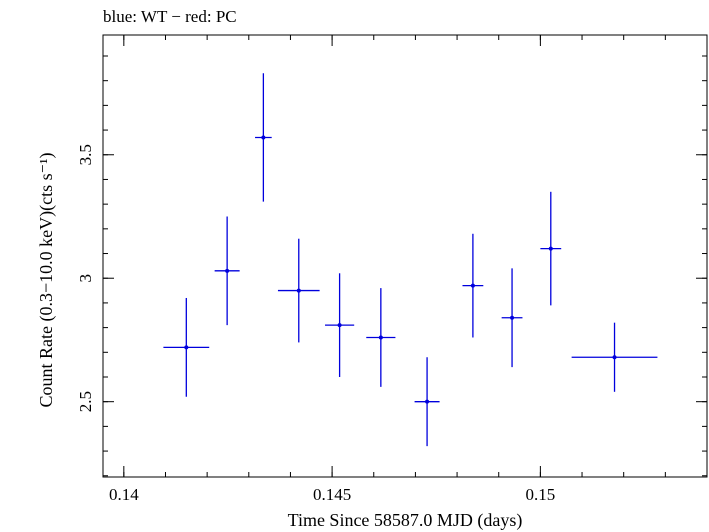  Describe the element at coordinates (541, 494) in the screenshot. I see `x-tick-label: 0.15` at that location.